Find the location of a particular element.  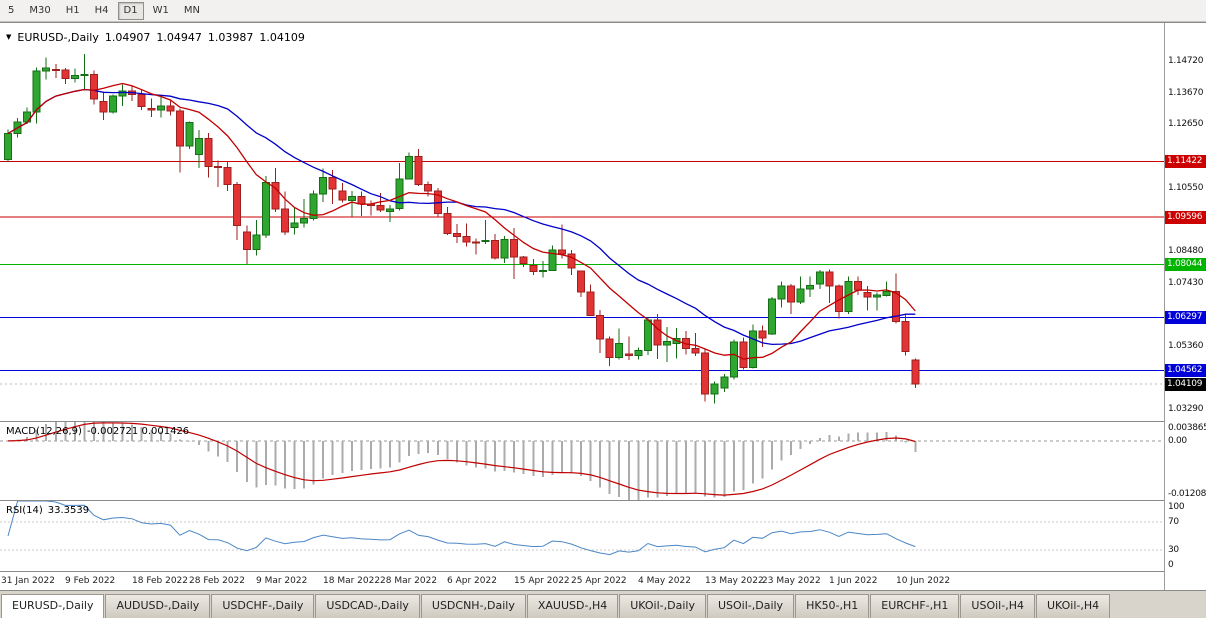

level-price-badge: 1.08044 is located at coordinates (1185, 264).